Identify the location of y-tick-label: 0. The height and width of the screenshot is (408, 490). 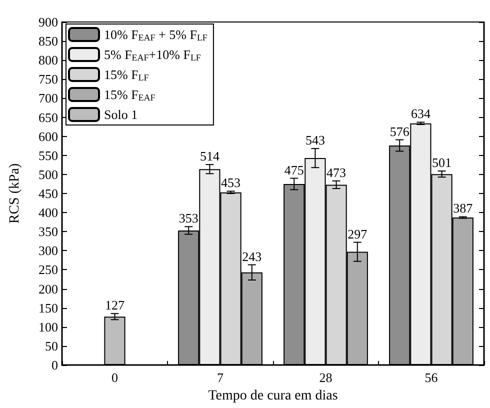
(55, 365).